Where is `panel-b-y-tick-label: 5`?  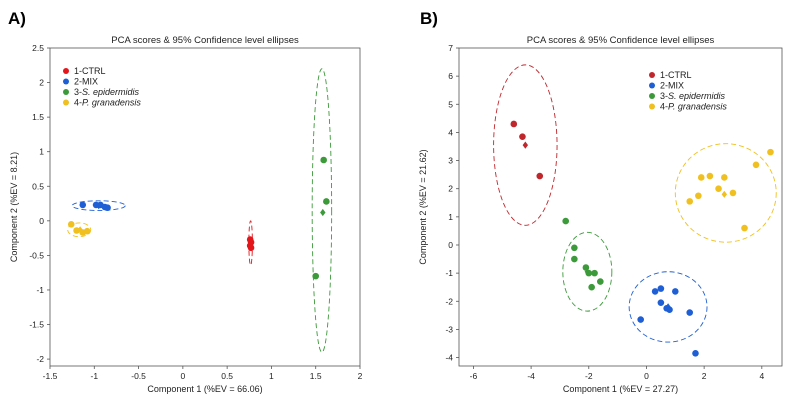 panel-b-y-tick-label: 5 is located at coordinates (450, 104).